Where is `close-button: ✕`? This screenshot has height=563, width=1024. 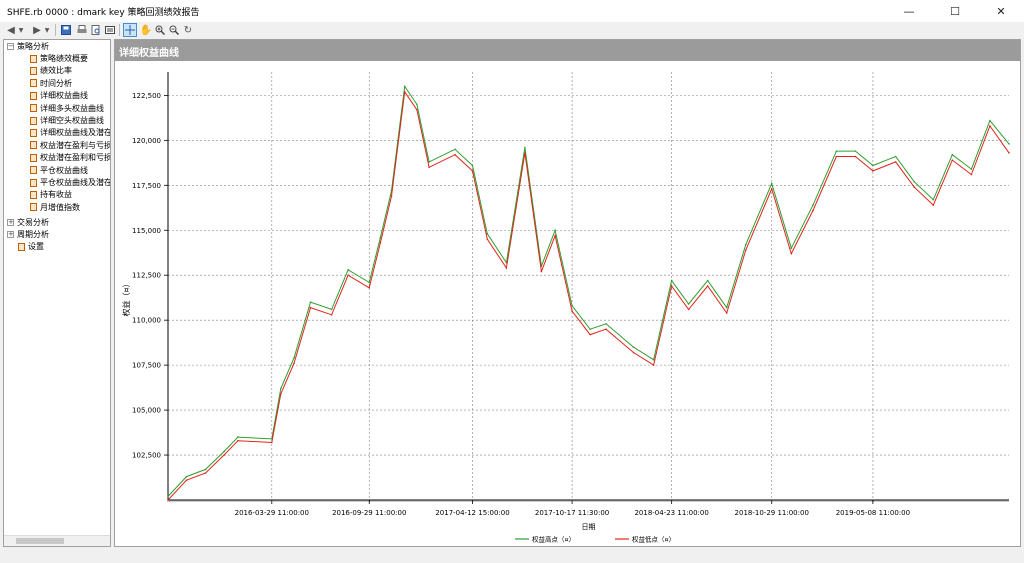 close-button: ✕ is located at coordinates (1001, 11).